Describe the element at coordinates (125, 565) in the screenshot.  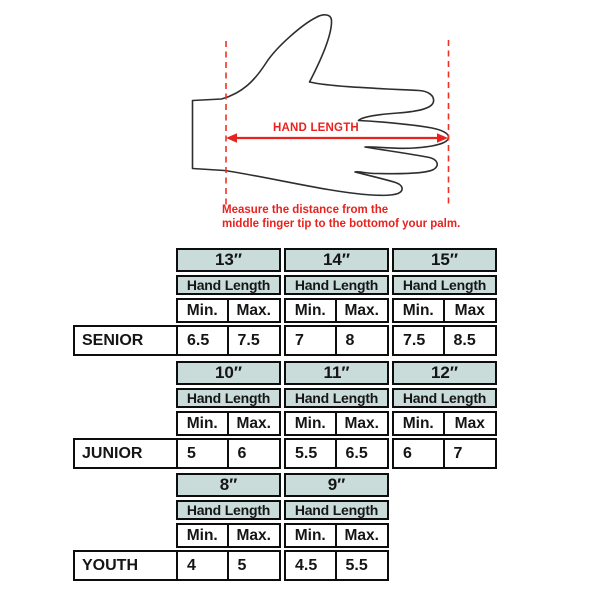
I see `row-label-youth: YOUTH` at that location.